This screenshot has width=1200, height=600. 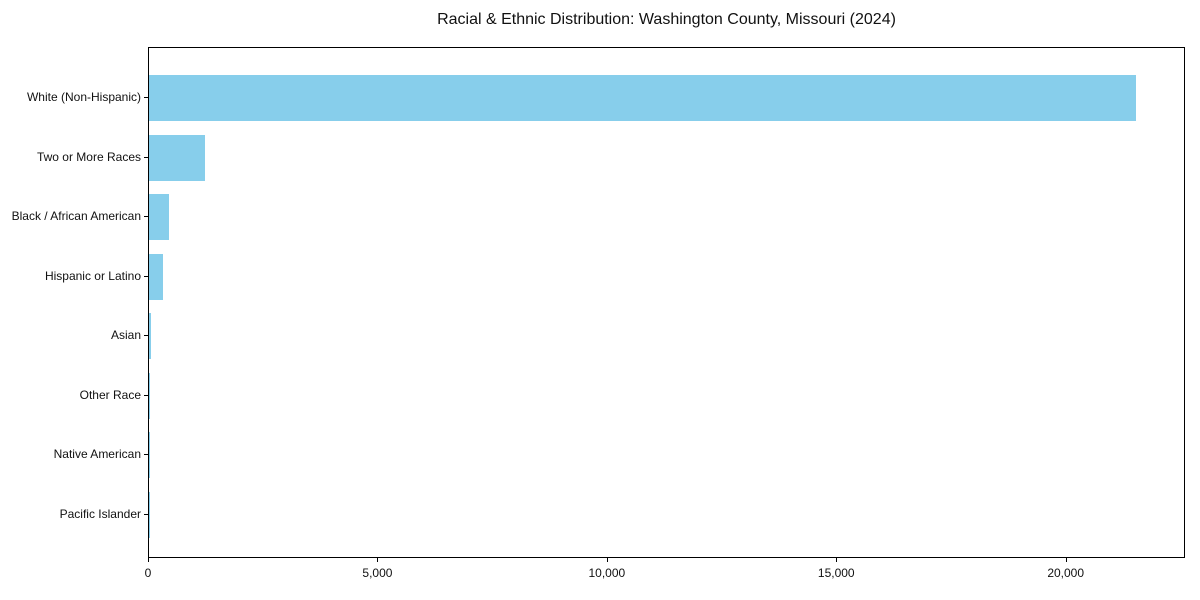 What do you see at coordinates (159, 217) in the screenshot?
I see `bar-black-african-american` at bounding box center [159, 217].